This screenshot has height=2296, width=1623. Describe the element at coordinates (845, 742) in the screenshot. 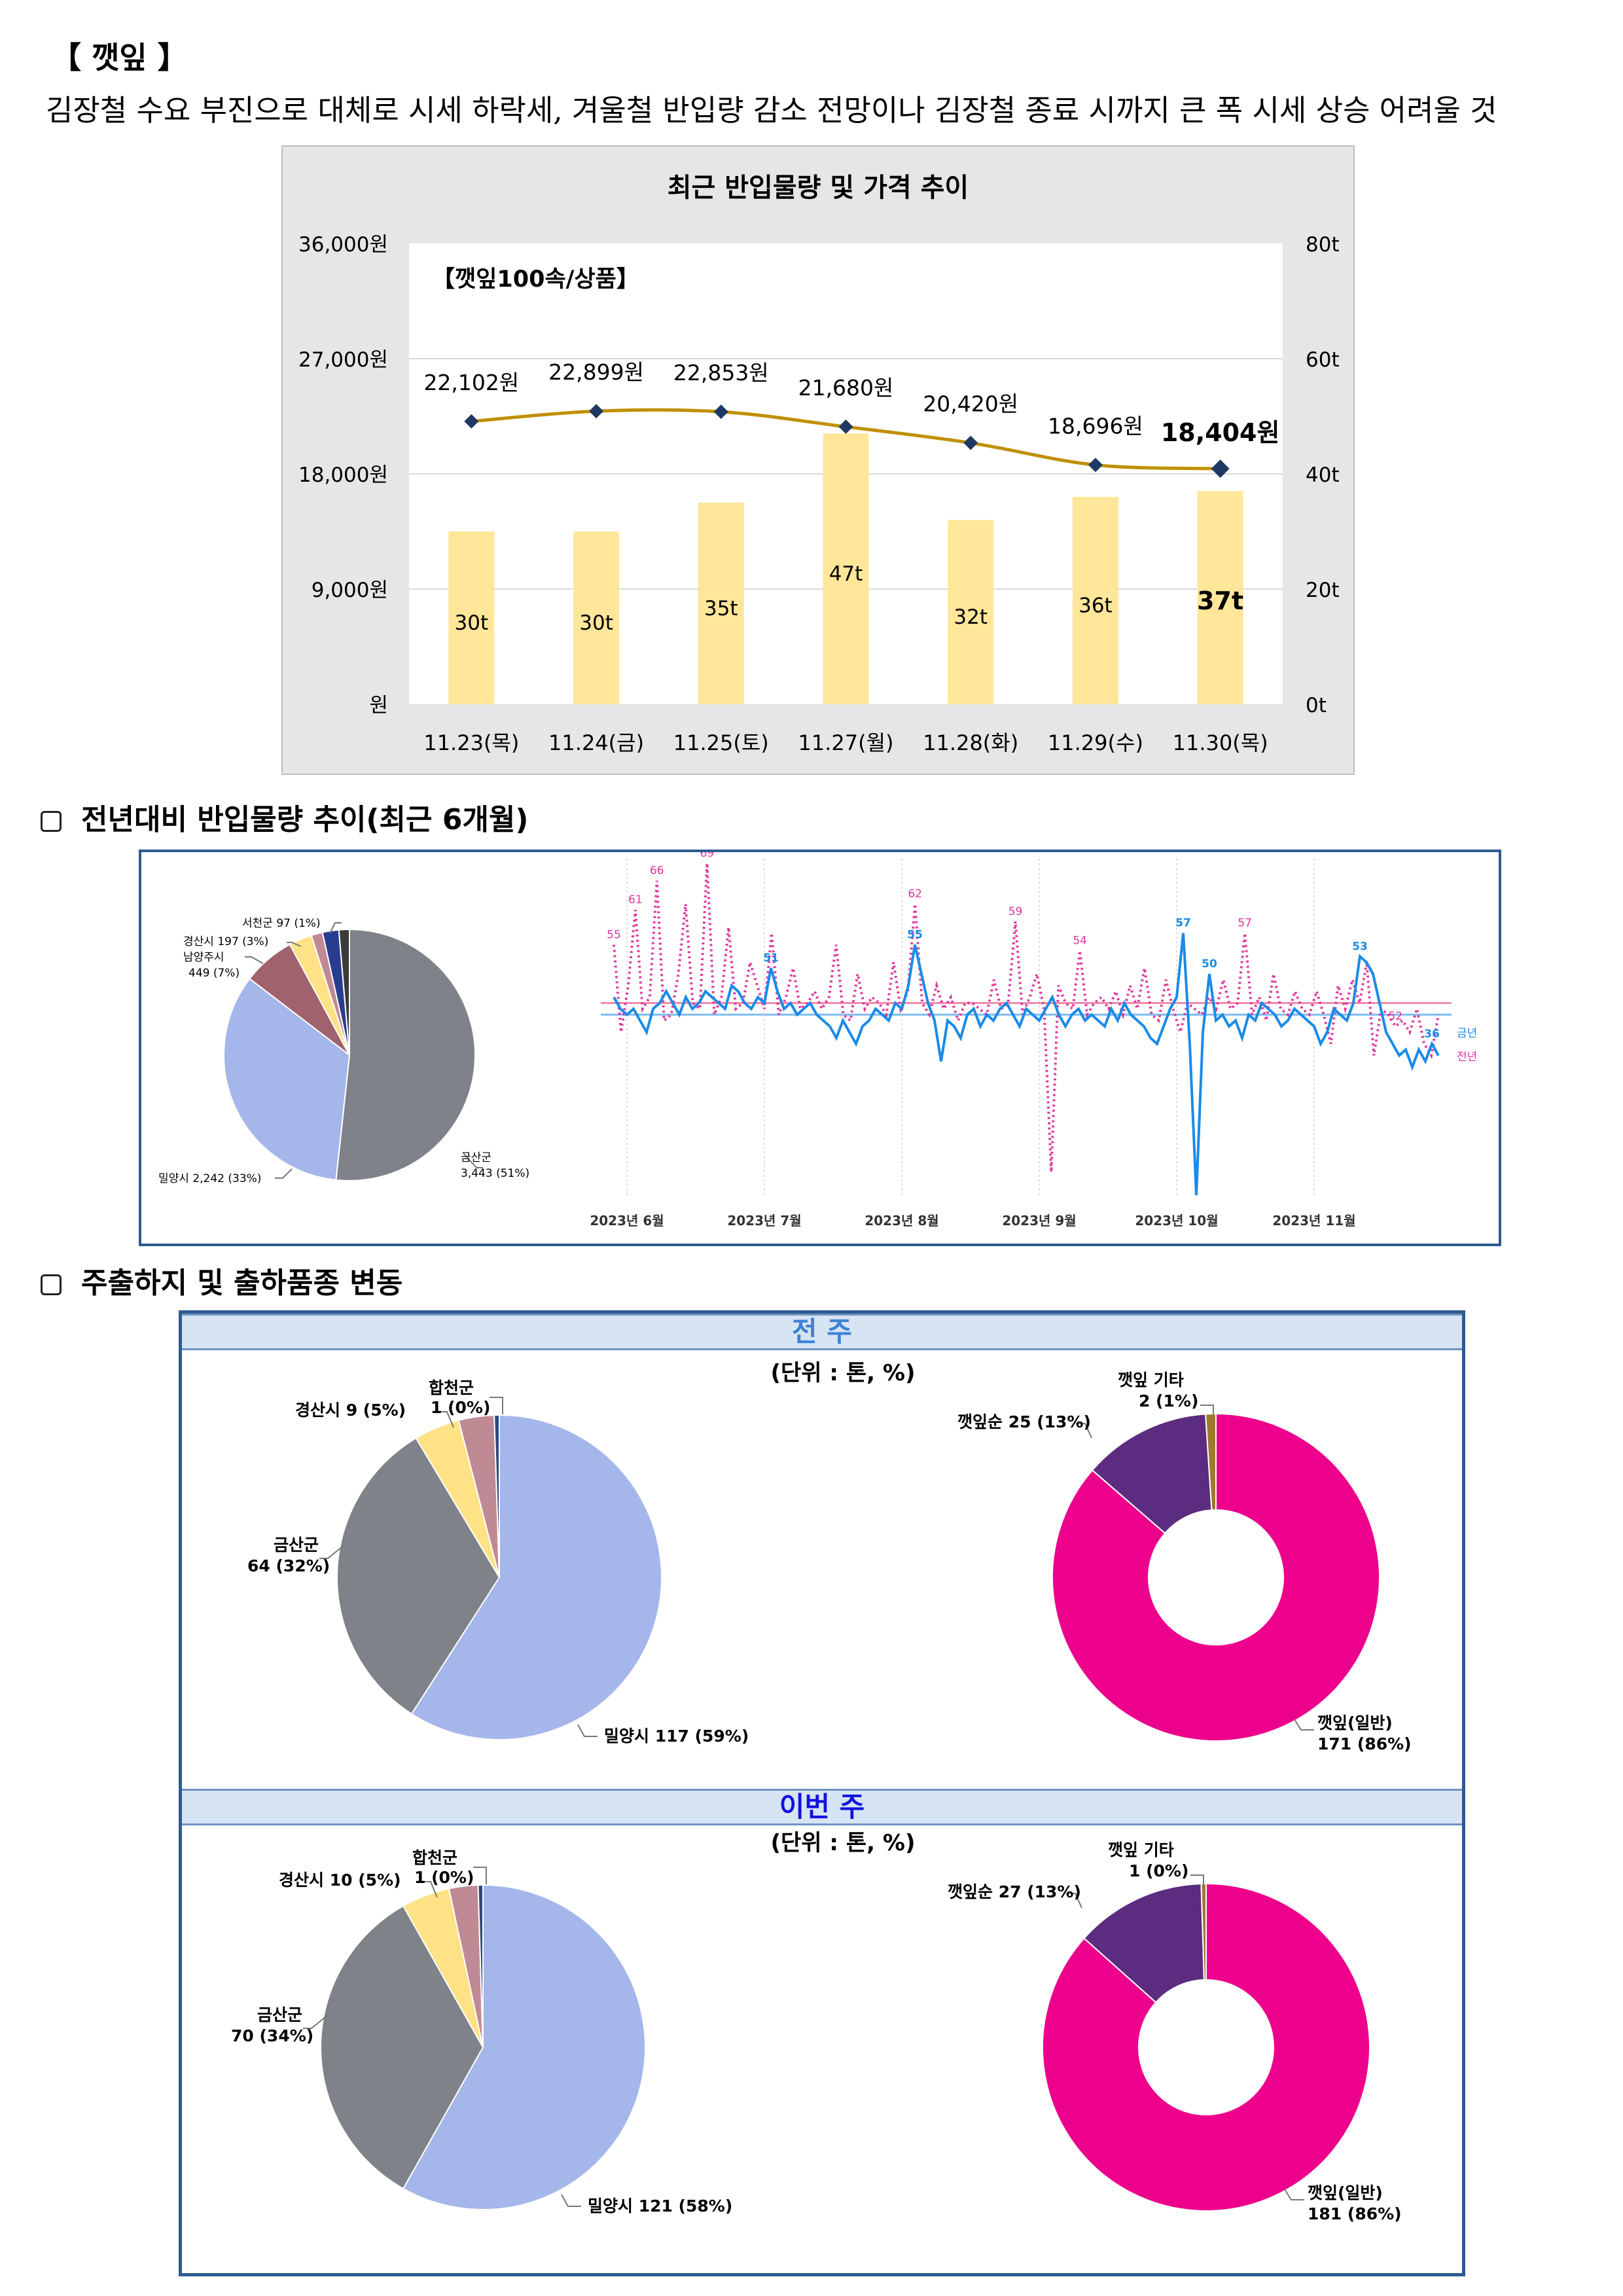

I see `x-tick-label: 11.27(월)` at that location.